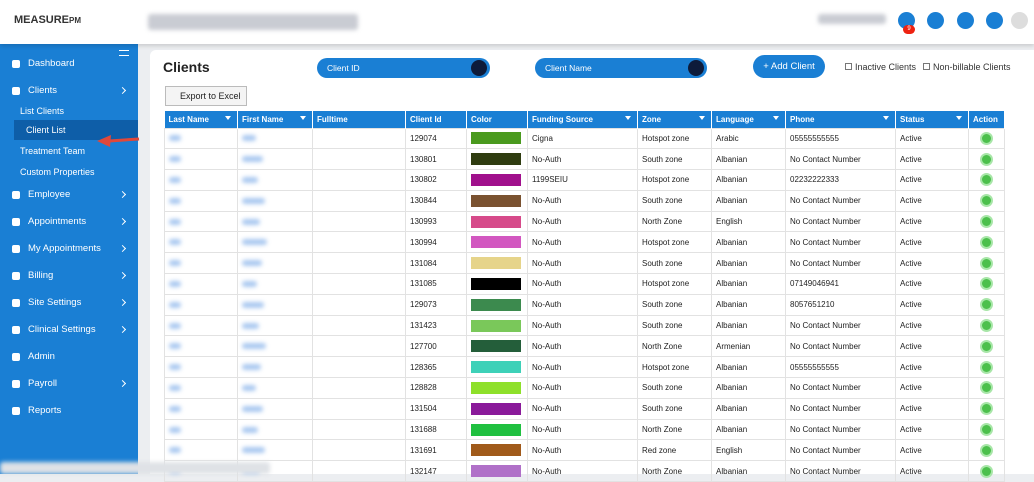 This screenshot has height=482, width=1034. What do you see at coordinates (69, 151) in the screenshot?
I see `nav-item: Treatment Team` at bounding box center [69, 151].